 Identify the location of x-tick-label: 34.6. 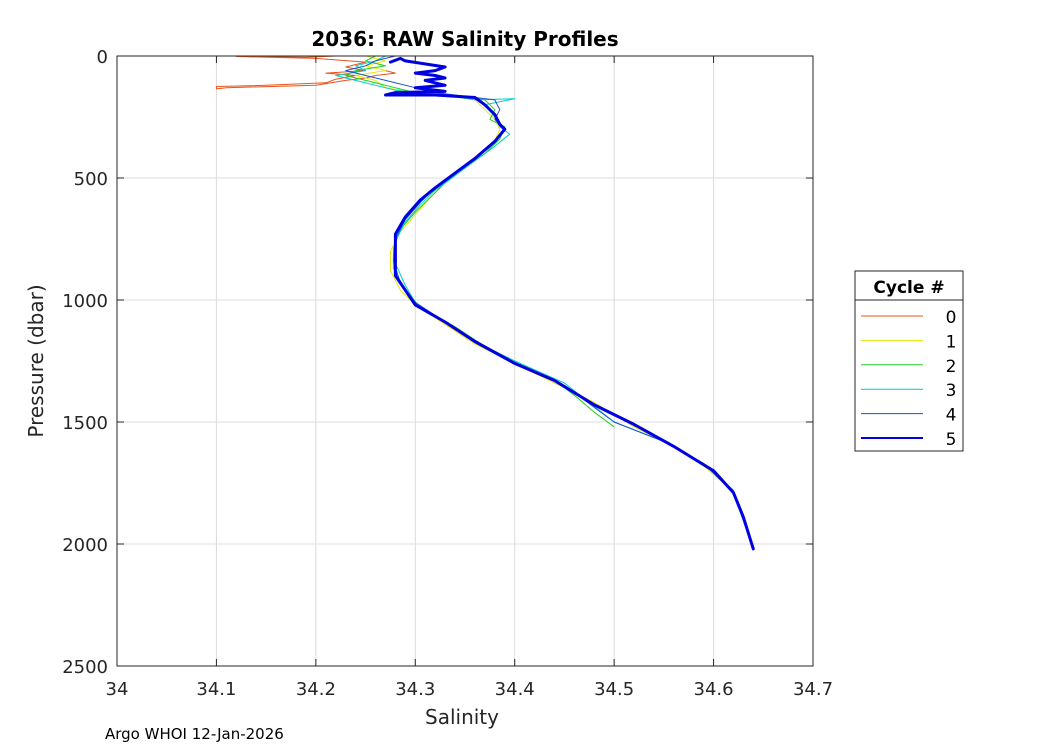
(714, 689).